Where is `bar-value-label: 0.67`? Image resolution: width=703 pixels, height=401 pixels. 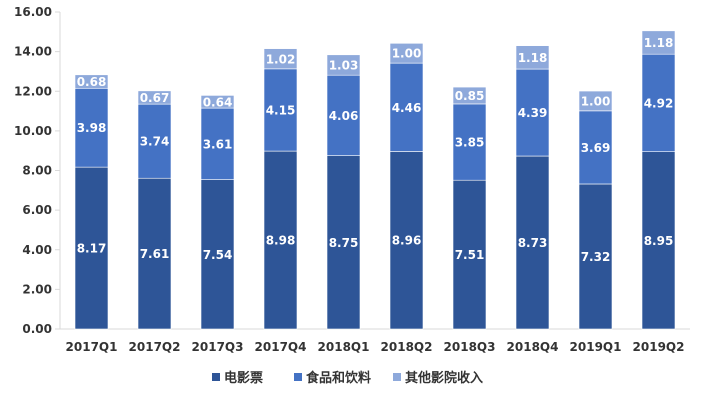
bar-value-label: 0.67 is located at coordinates (155, 98).